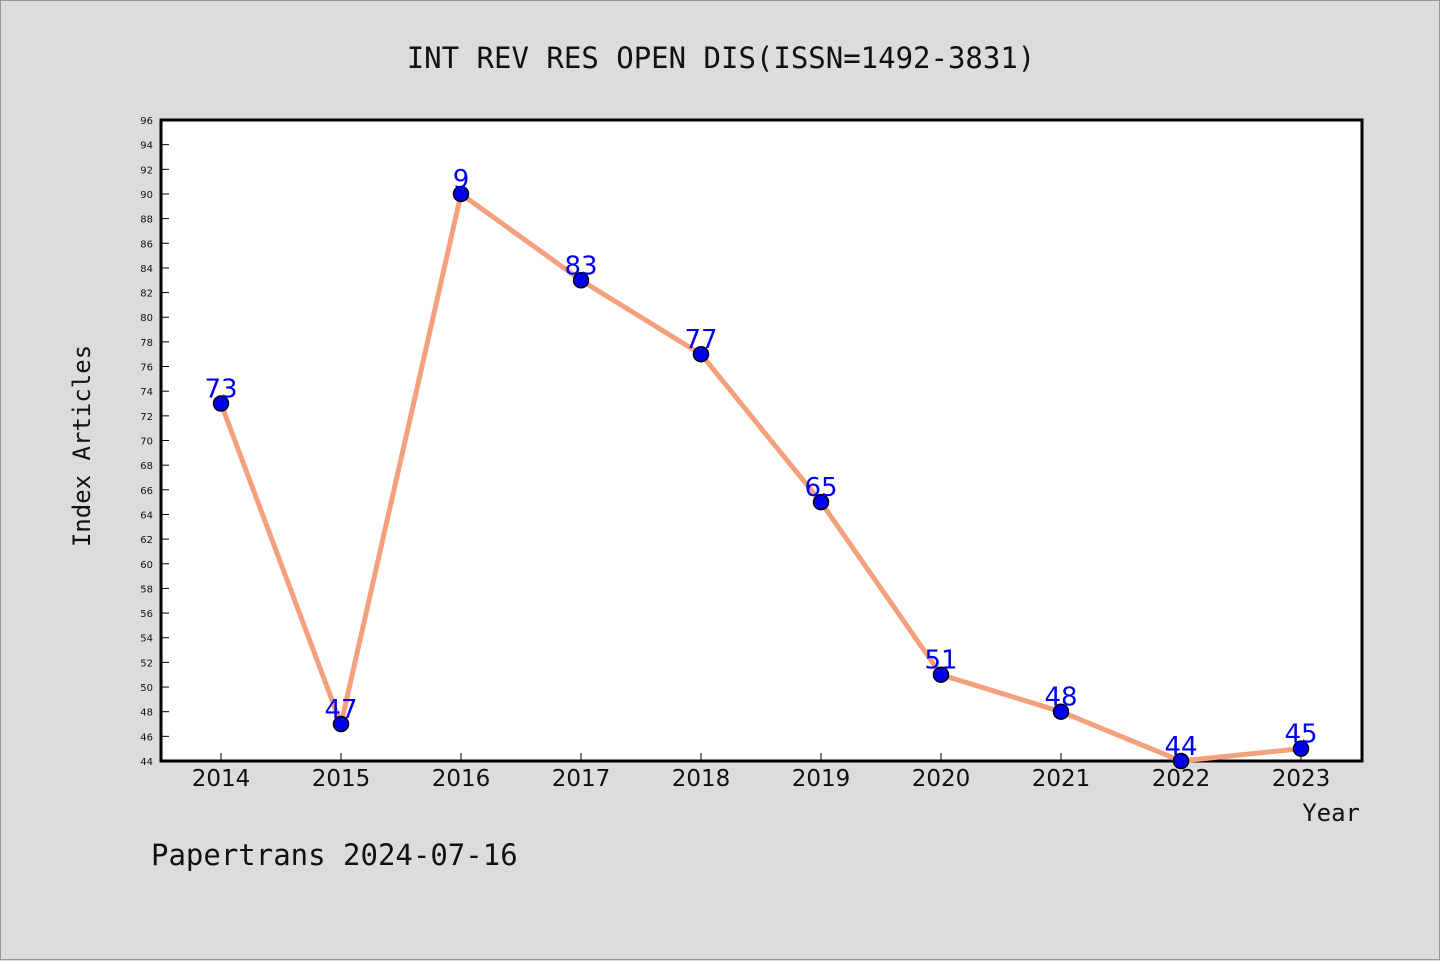 The image size is (1440, 961). Describe the element at coordinates (701, 779) in the screenshot. I see `x-tick-label: 2018` at that location.